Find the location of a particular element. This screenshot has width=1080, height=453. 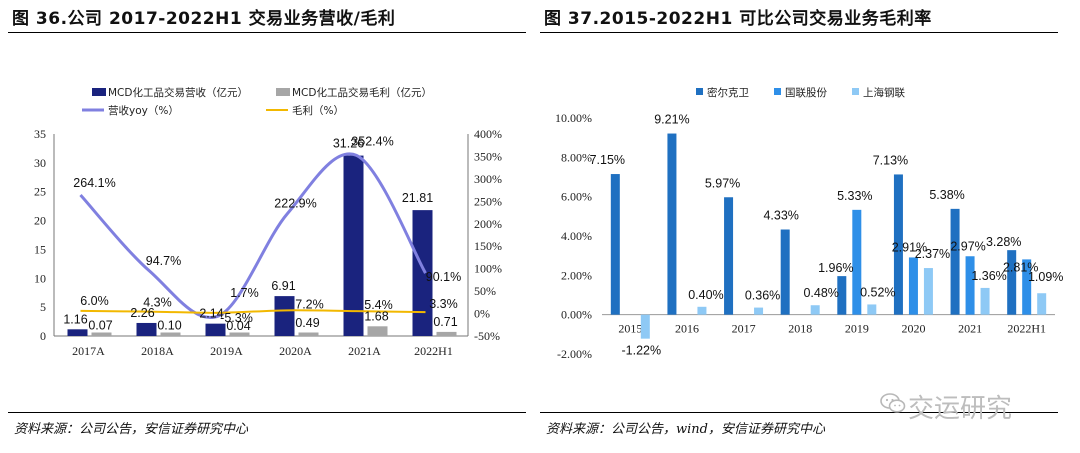

gross-profit-data-label: 1.68 is located at coordinates (376, 316).